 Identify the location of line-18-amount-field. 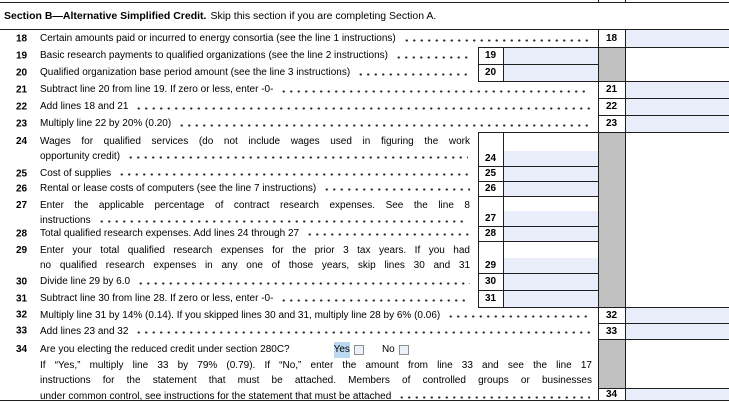
(677, 38).